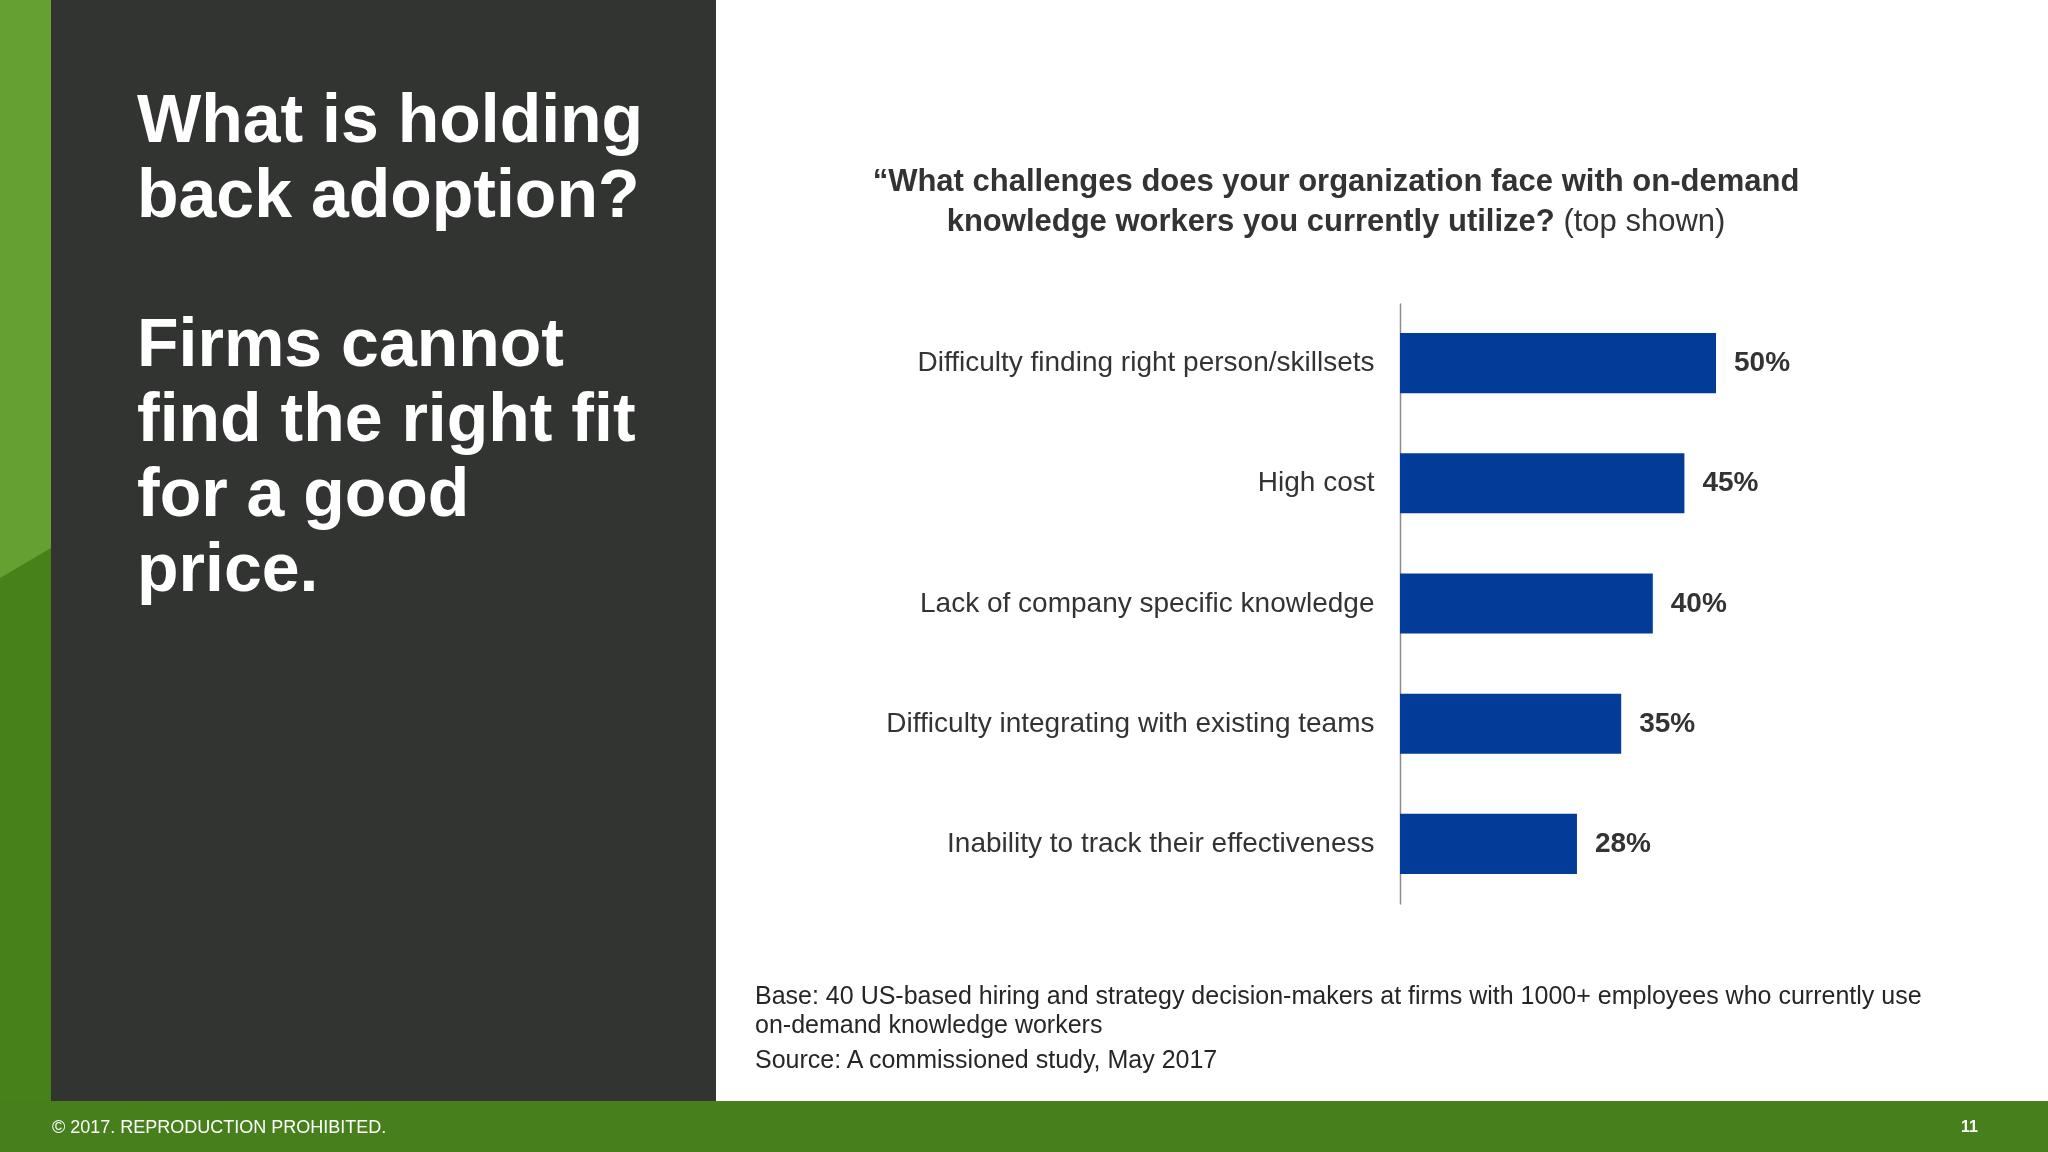  What do you see at coordinates (1130, 722) in the screenshot?
I see `y-tick-label: Difficulty integrating with existing teams` at bounding box center [1130, 722].